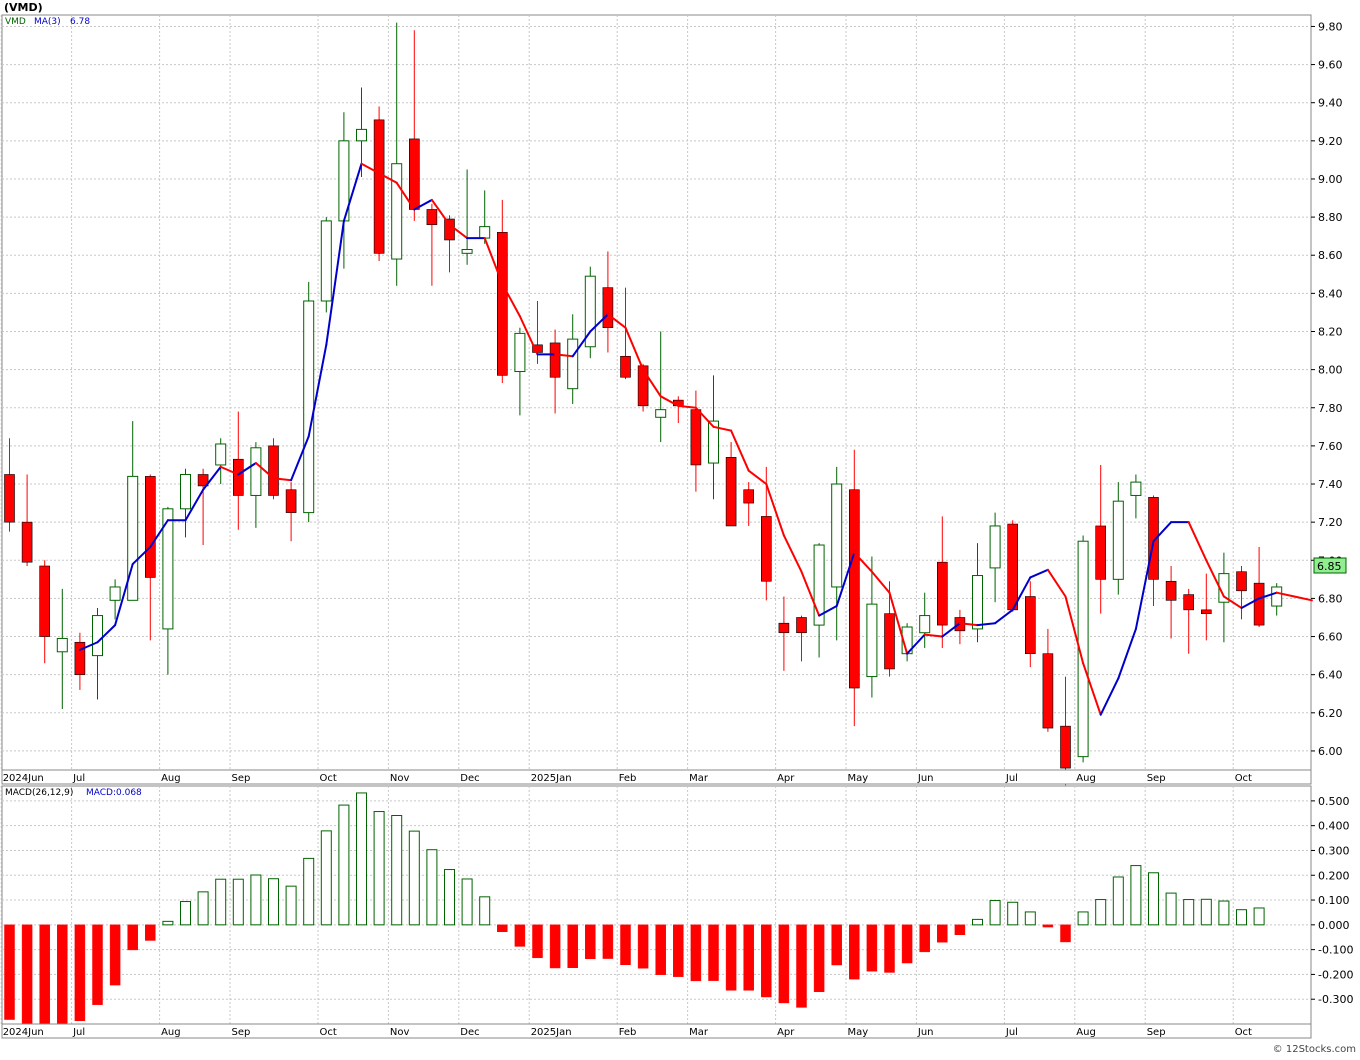 This screenshot has height=1060, width=1360. I want to click on x-tick-label: Feb, so click(628, 1032).